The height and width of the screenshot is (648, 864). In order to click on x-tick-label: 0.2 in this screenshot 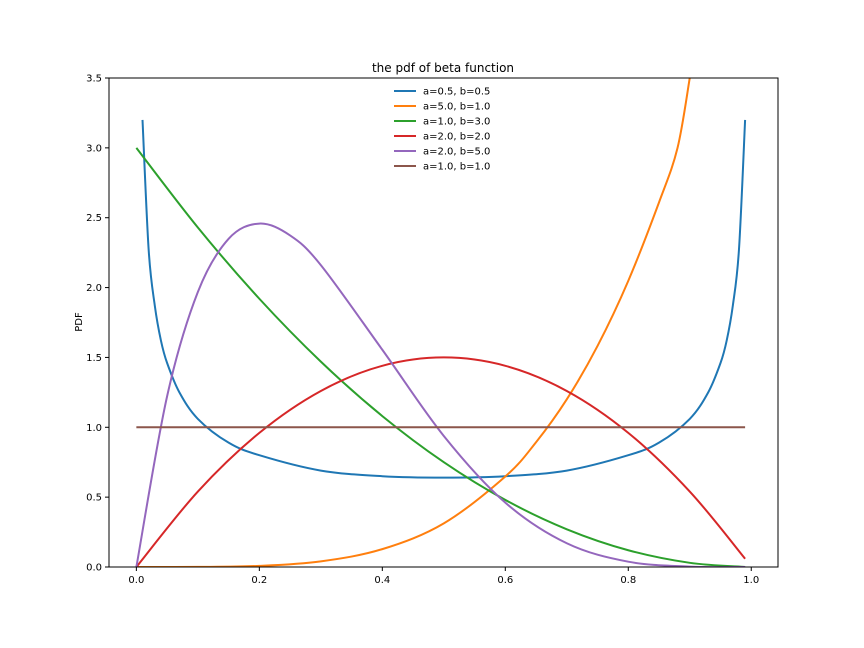, I will do `click(259, 580)`.